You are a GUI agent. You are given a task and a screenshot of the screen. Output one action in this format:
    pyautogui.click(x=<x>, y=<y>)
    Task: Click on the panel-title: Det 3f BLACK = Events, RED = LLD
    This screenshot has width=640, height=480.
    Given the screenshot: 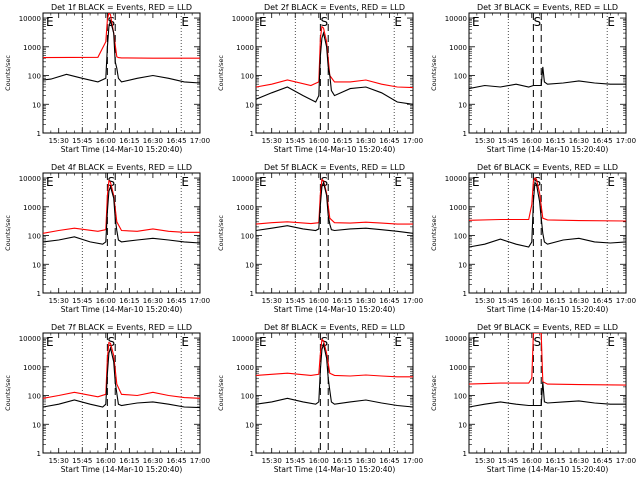 What is the action you would take?
    pyautogui.click(x=547, y=7)
    